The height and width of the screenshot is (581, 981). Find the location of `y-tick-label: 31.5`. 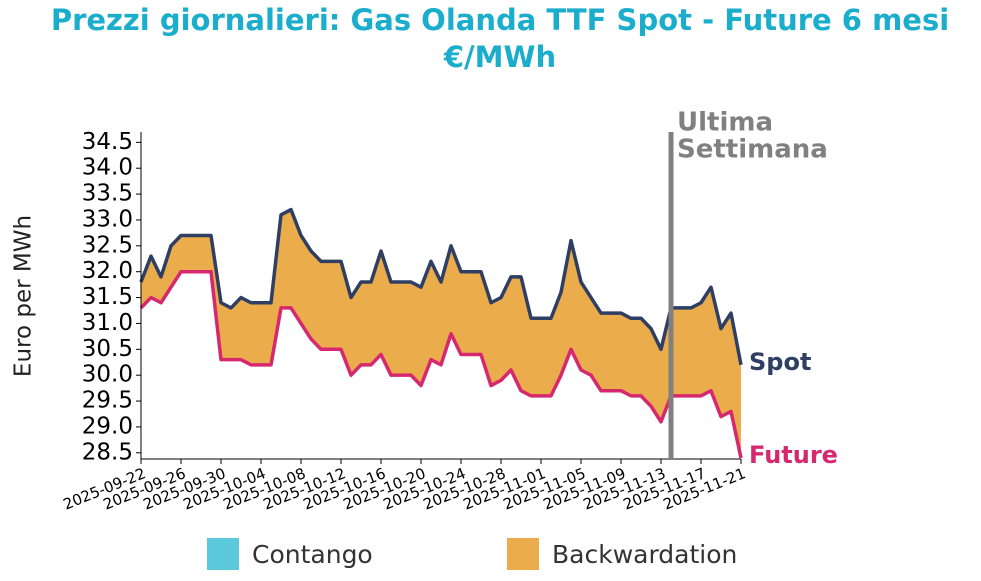

y-tick-label: 31.5 is located at coordinates (107, 297).